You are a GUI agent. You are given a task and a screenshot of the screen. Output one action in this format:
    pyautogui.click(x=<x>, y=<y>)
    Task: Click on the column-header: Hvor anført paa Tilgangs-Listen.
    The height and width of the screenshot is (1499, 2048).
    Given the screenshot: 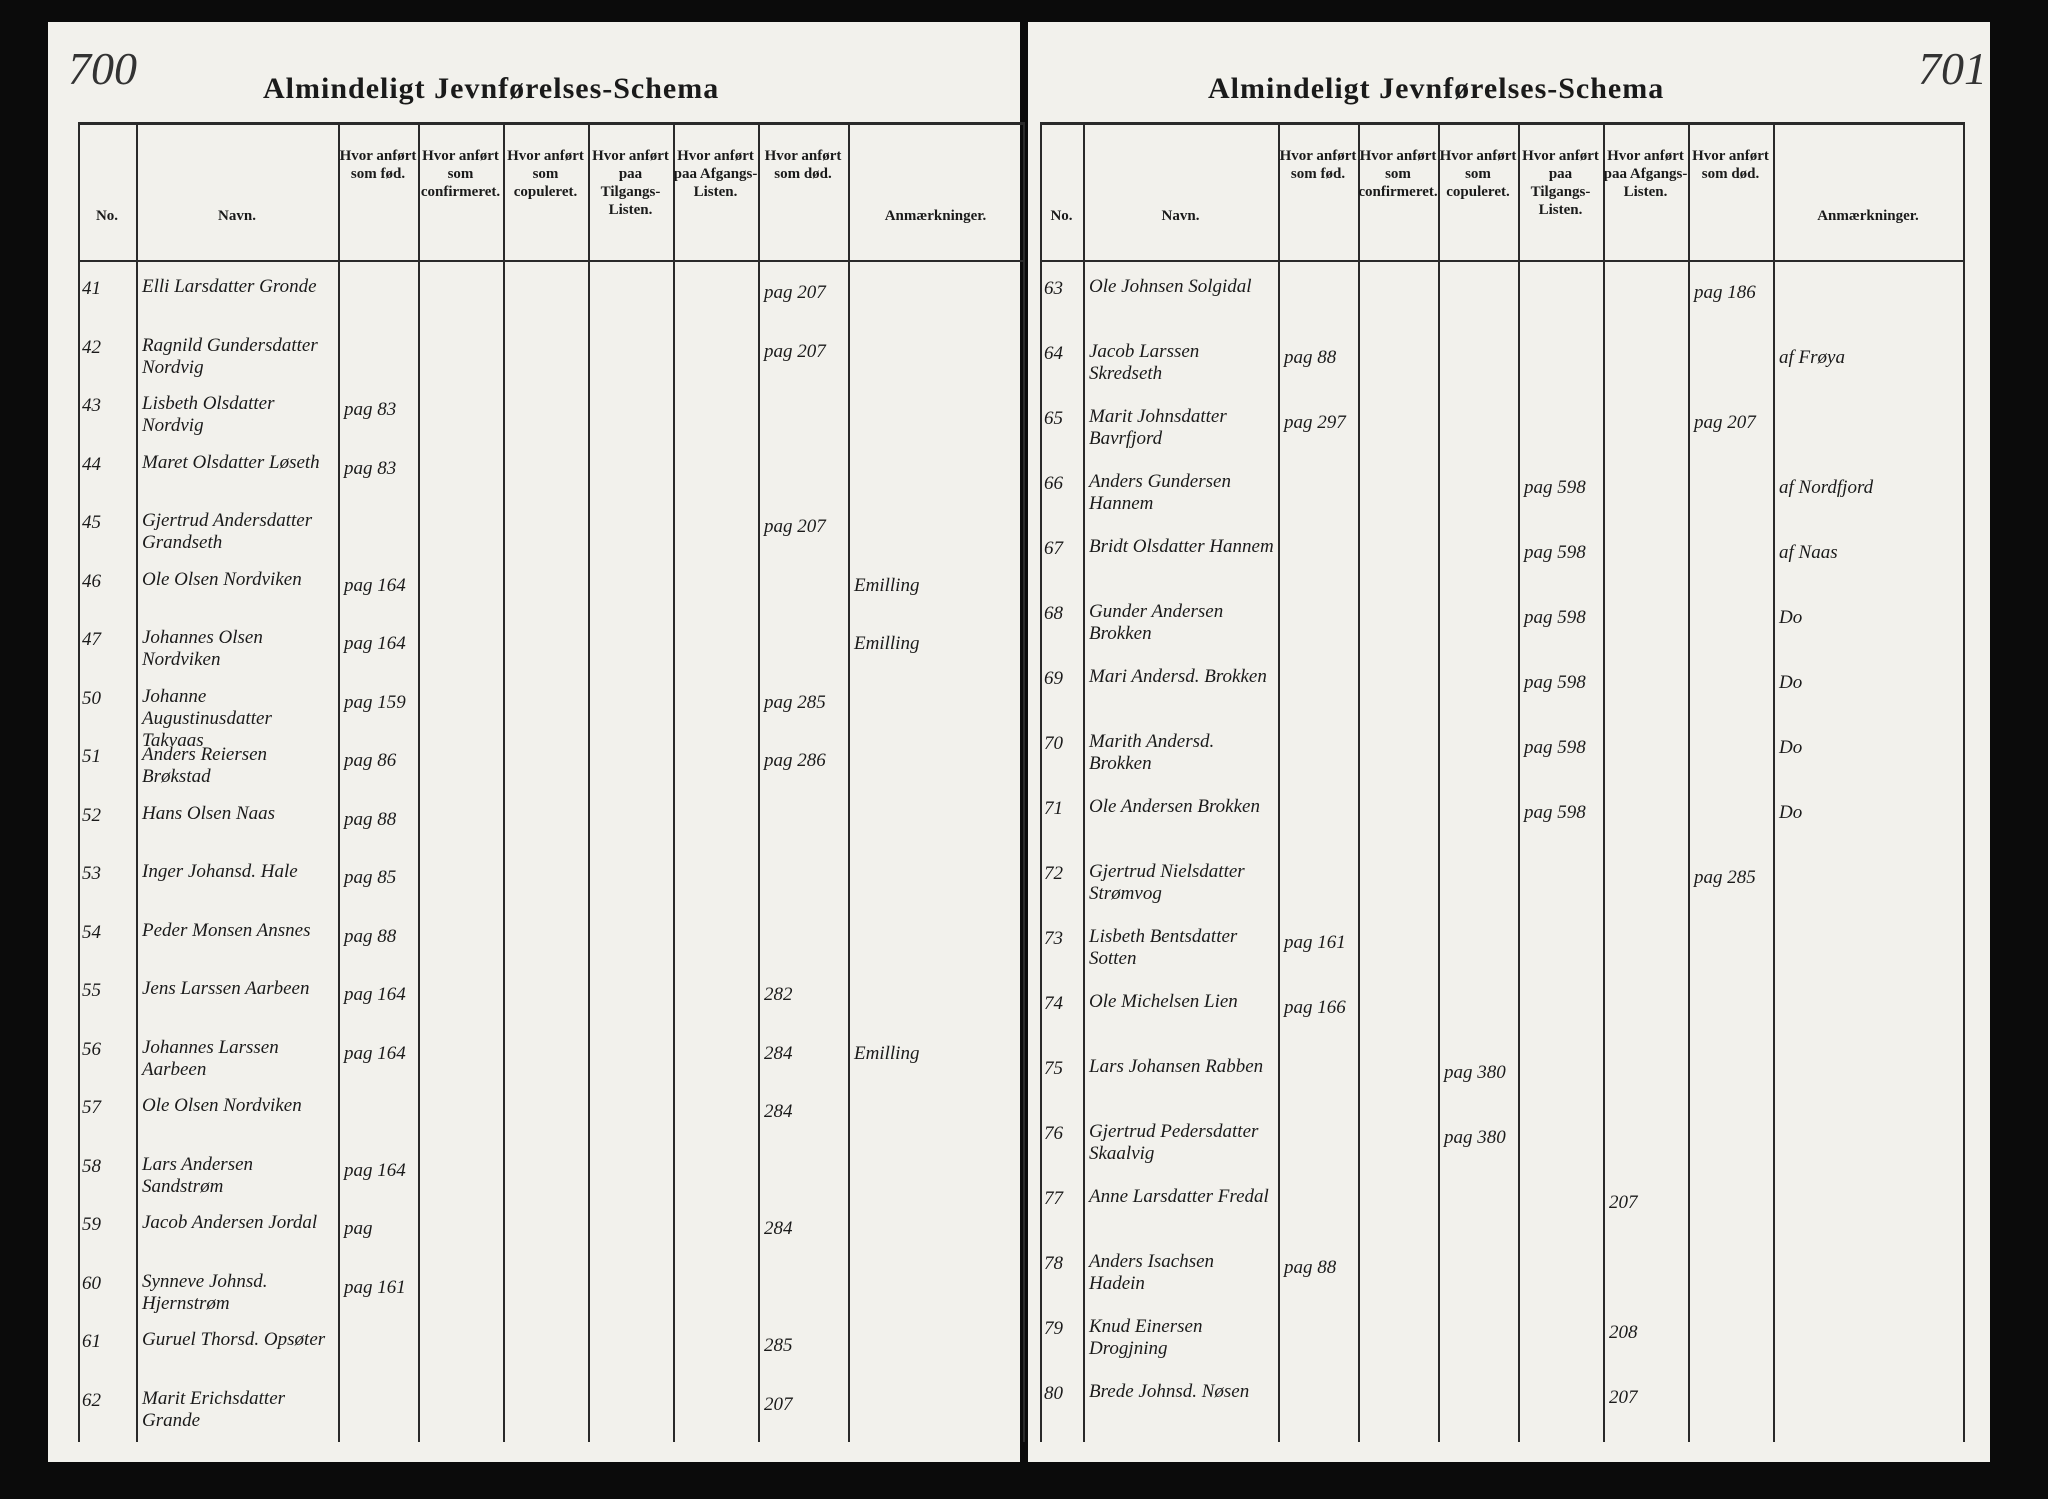 What is the action you would take?
    pyautogui.click(x=630, y=183)
    